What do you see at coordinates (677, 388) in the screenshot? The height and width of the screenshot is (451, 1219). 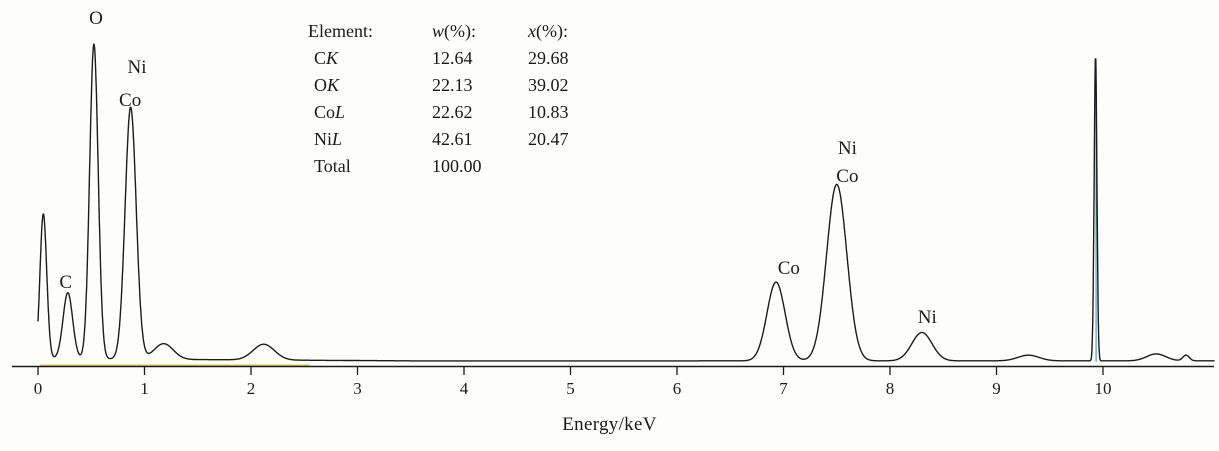 I see `x-tick-label: 6` at bounding box center [677, 388].